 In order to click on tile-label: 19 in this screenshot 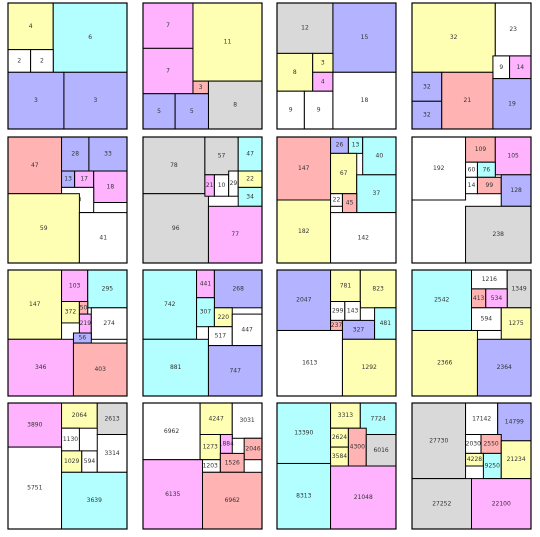, I will do `click(512, 103)`.